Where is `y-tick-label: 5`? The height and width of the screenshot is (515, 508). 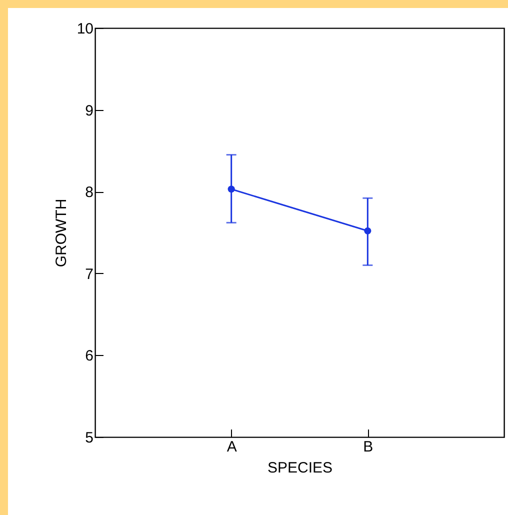
y-tick-label: 5 is located at coordinates (89, 438).